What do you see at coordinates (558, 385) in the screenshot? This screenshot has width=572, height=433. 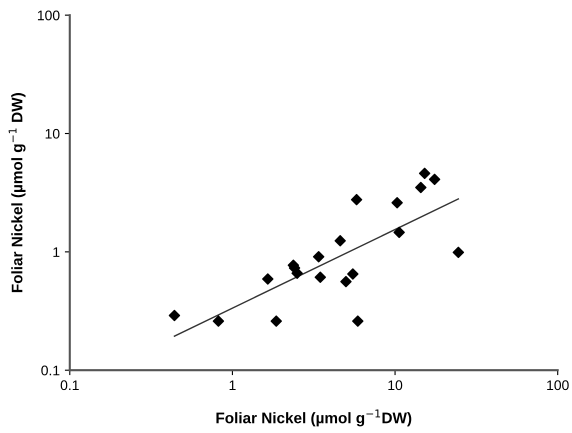 I see `x-tick-label: 100` at bounding box center [558, 385].